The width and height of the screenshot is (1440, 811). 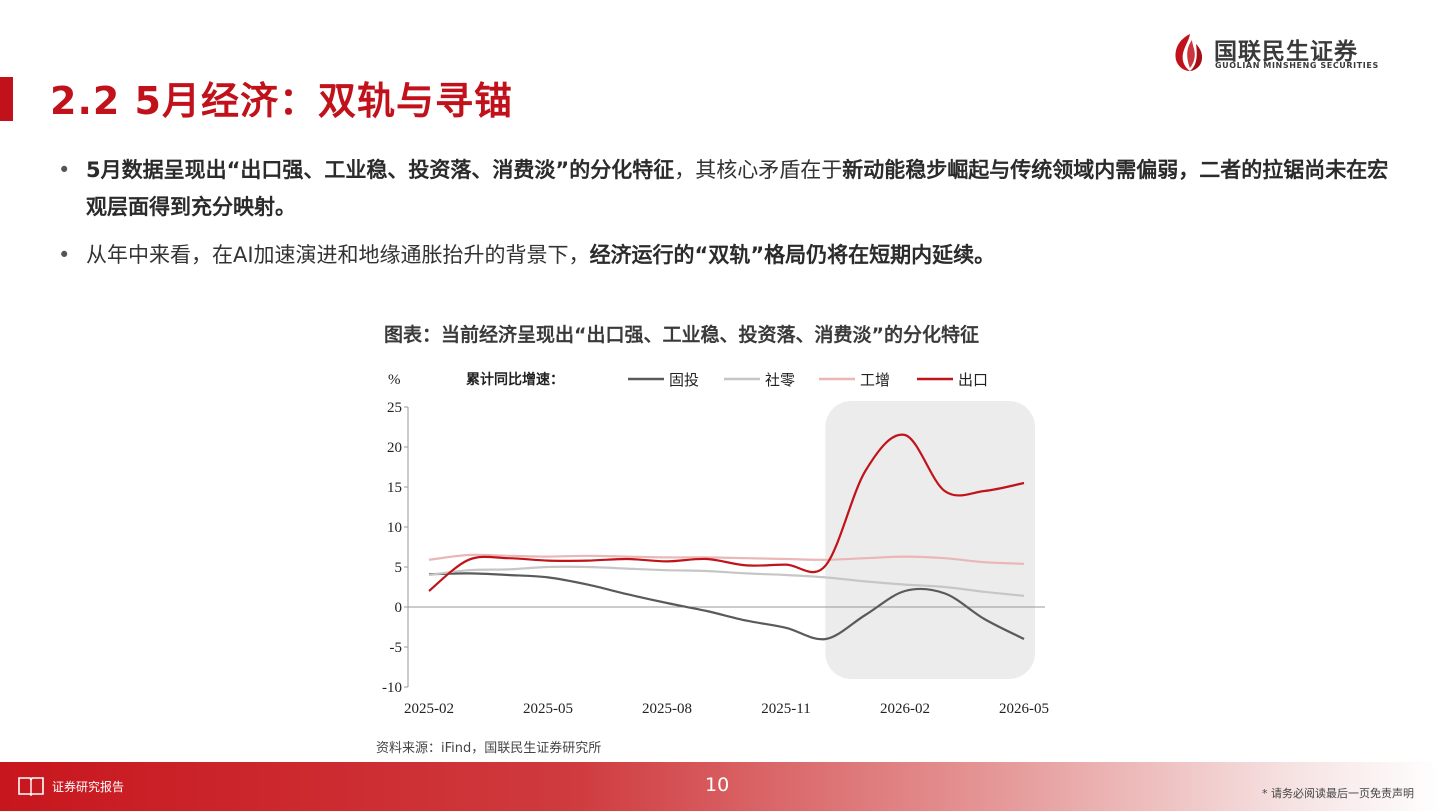 What do you see at coordinates (1338, 793) in the screenshot?
I see `footer-disclaimer: * 请务必阅读最后一页免责声明` at bounding box center [1338, 793].